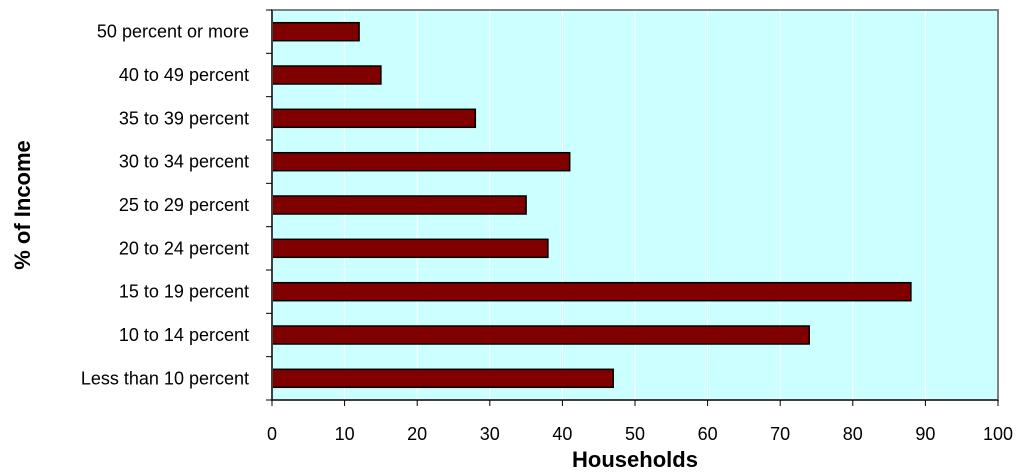 The image size is (1019, 474). I want to click on x-tick-label: 70, so click(780, 434).